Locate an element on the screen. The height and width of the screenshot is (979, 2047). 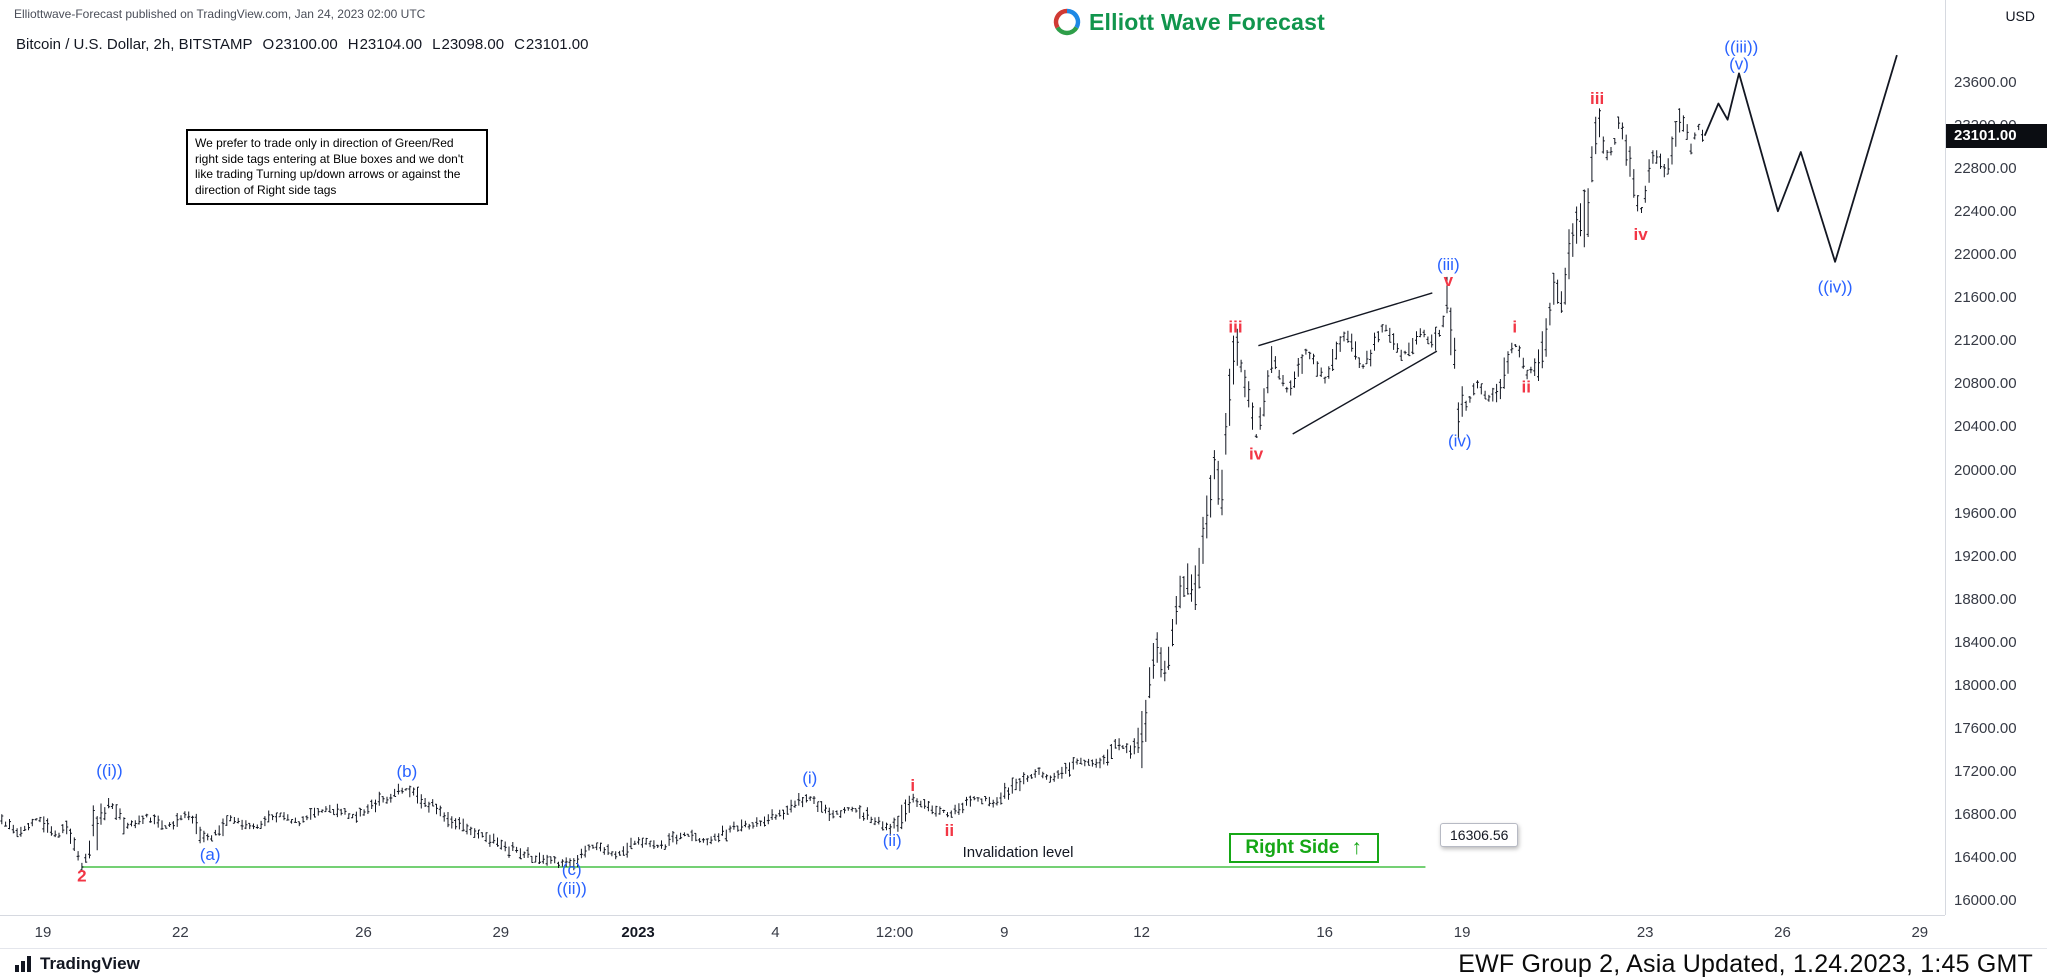
price-tick-label: 16000.00 is located at coordinates (1985, 901).